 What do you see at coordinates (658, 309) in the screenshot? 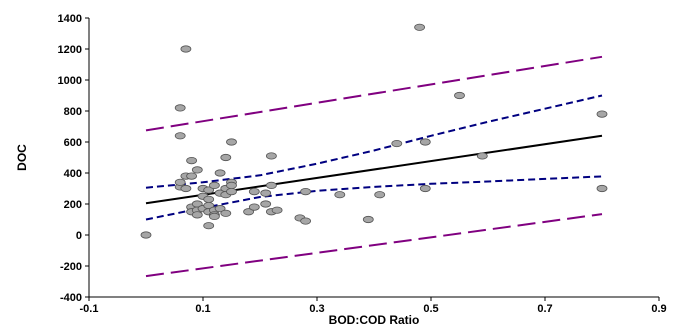
I see `x-tick-label: 0.9` at bounding box center [658, 309].